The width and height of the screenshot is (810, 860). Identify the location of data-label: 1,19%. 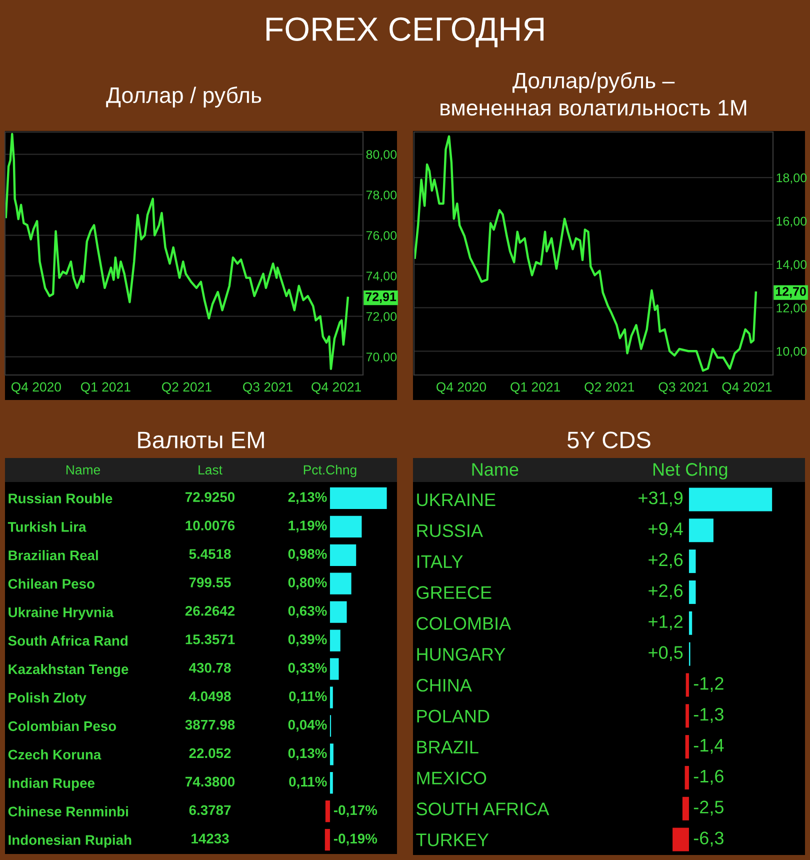
(307, 526).